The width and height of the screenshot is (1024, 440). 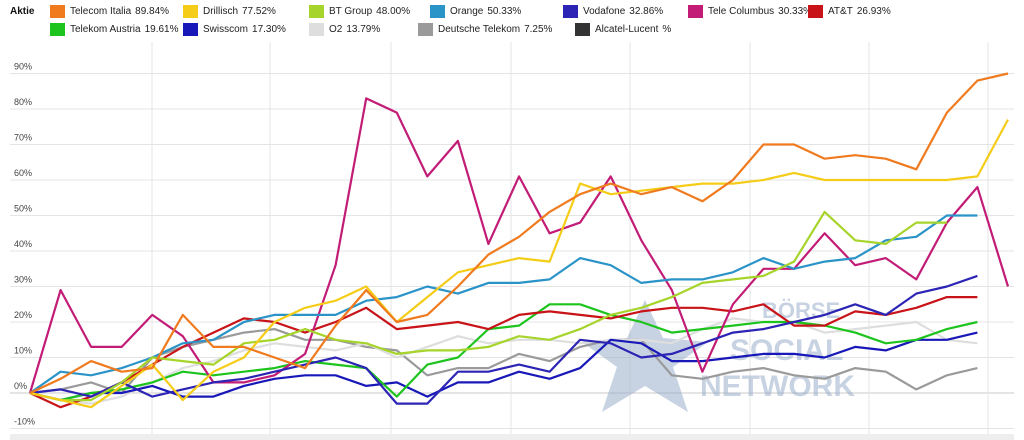 I want to click on watermark-text-2: SOCIAL, so click(x=786, y=350).